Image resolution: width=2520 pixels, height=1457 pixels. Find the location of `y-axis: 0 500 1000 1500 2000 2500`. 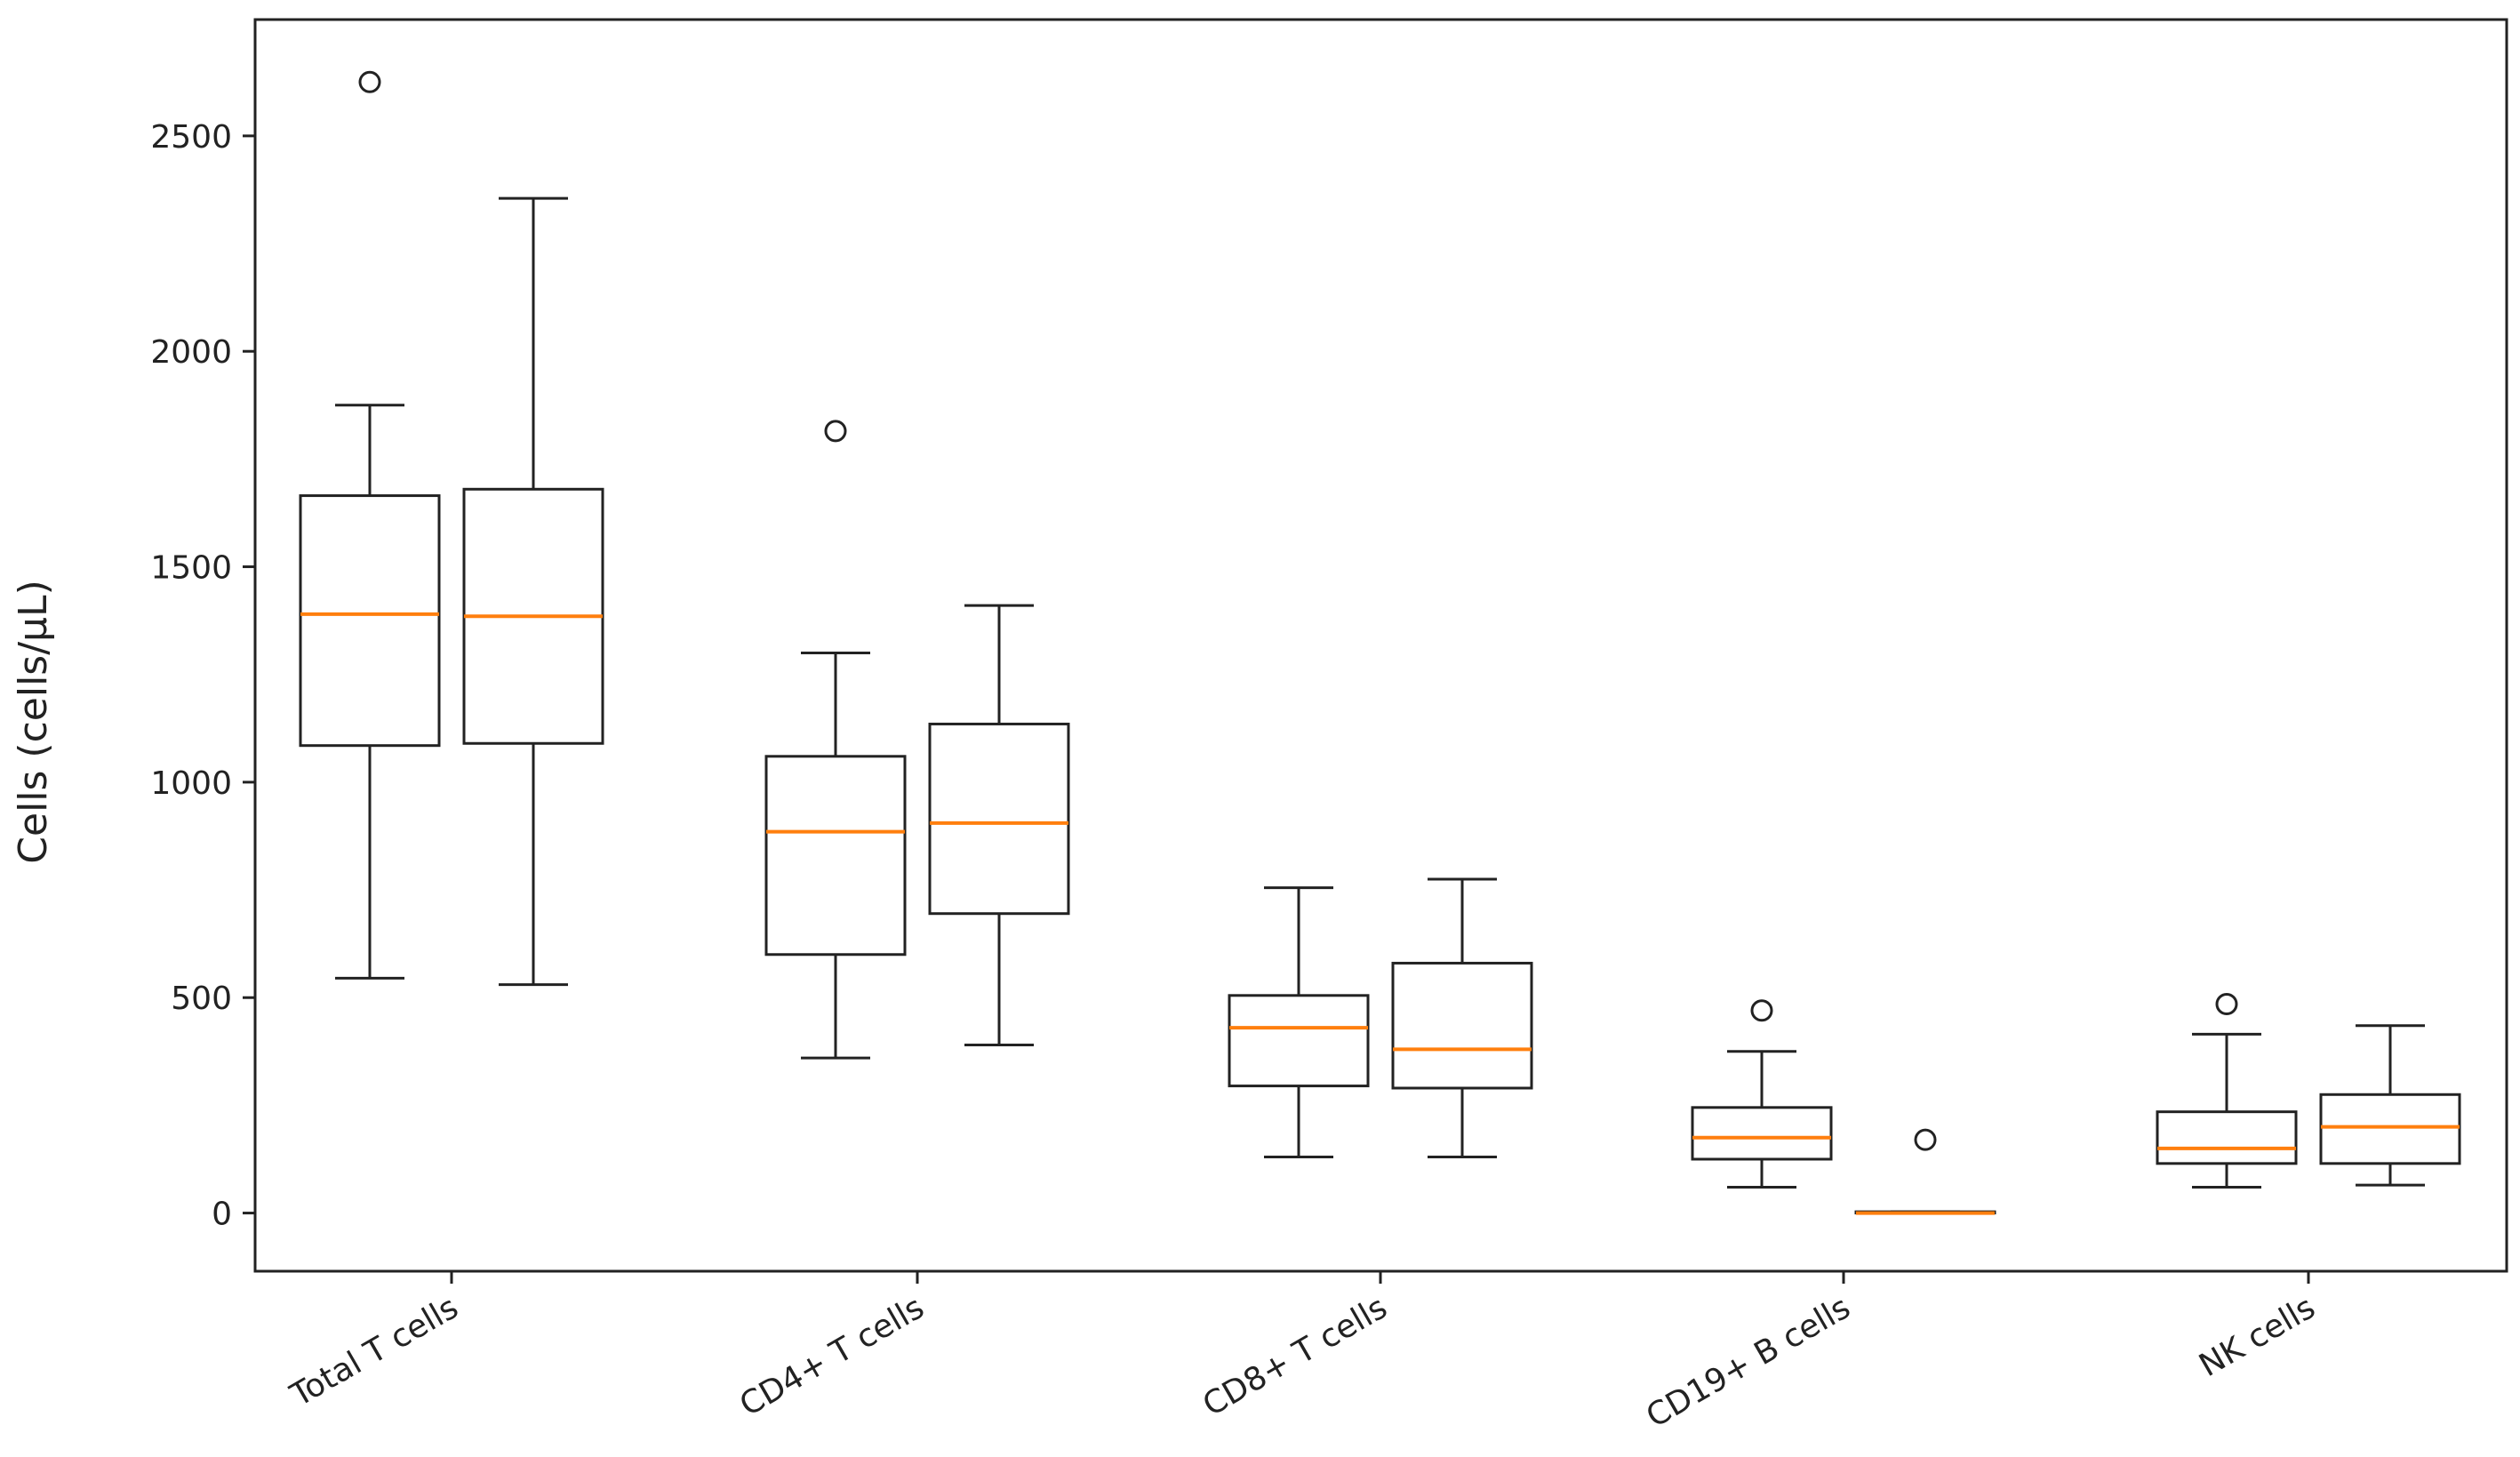

y-axis: 0 500 1000 1500 2000 2500 is located at coordinates (202, 676).